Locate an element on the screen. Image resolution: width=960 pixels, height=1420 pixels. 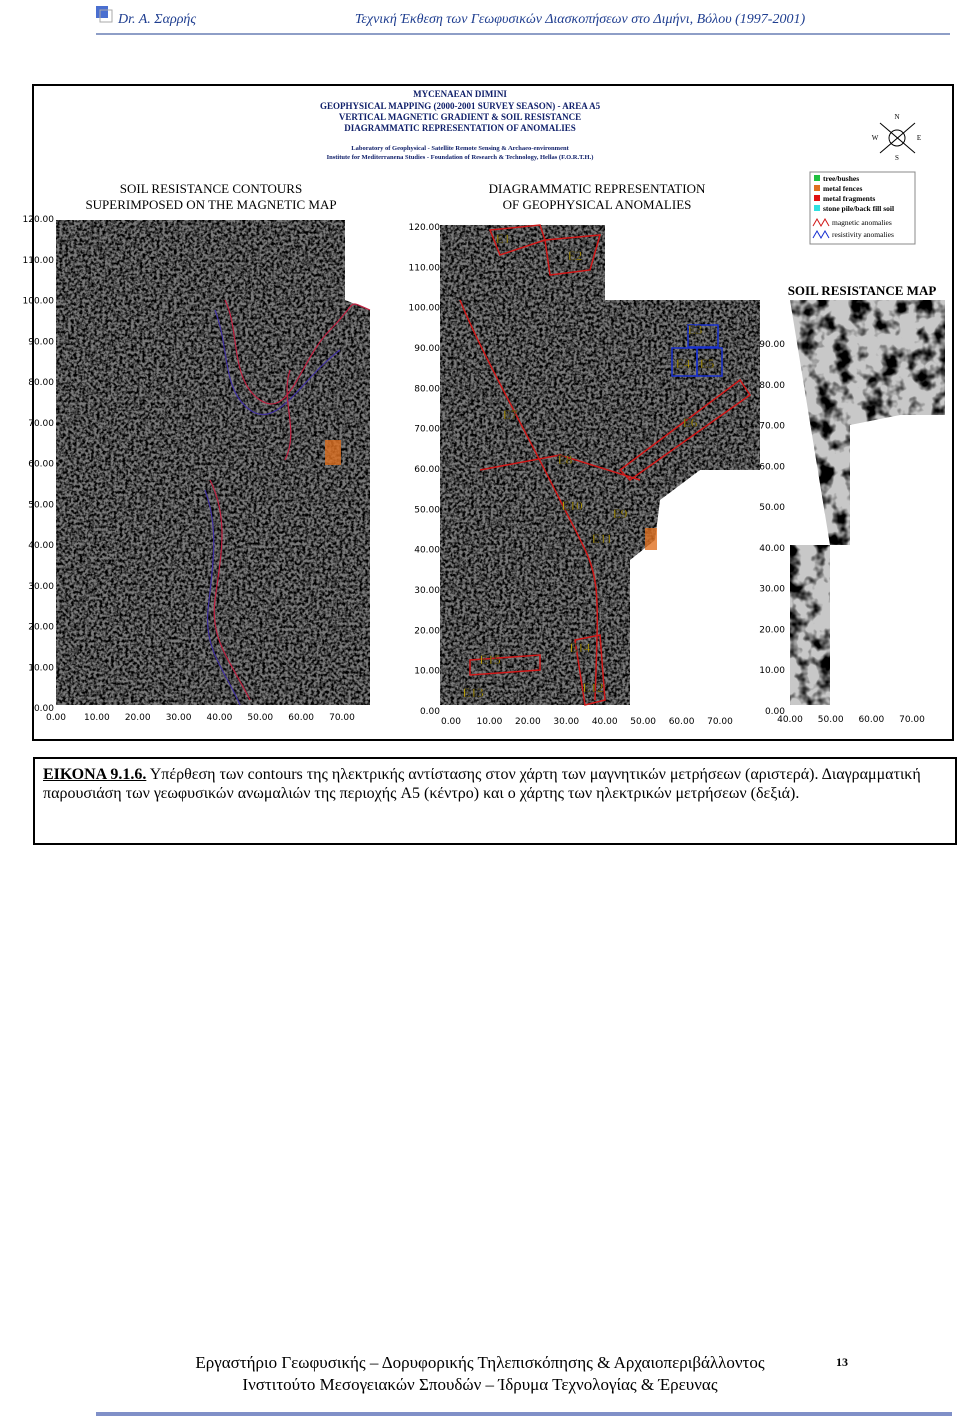
panel-title: OF GEOPHYSICAL ANOMALIES is located at coordinates (597, 204).